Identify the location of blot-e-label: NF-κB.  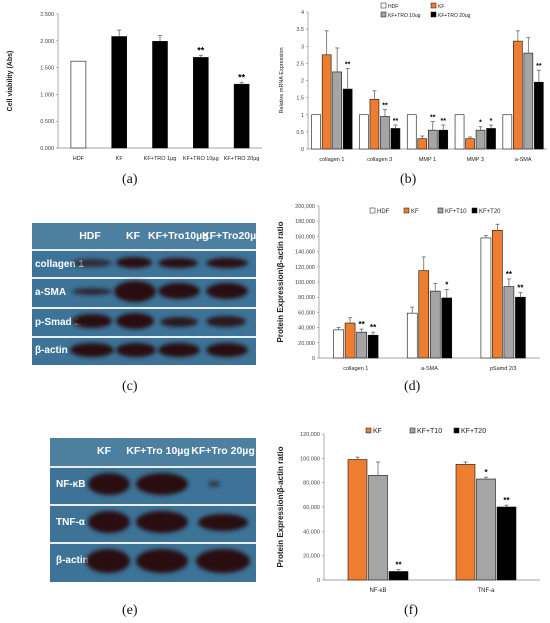
(71, 484).